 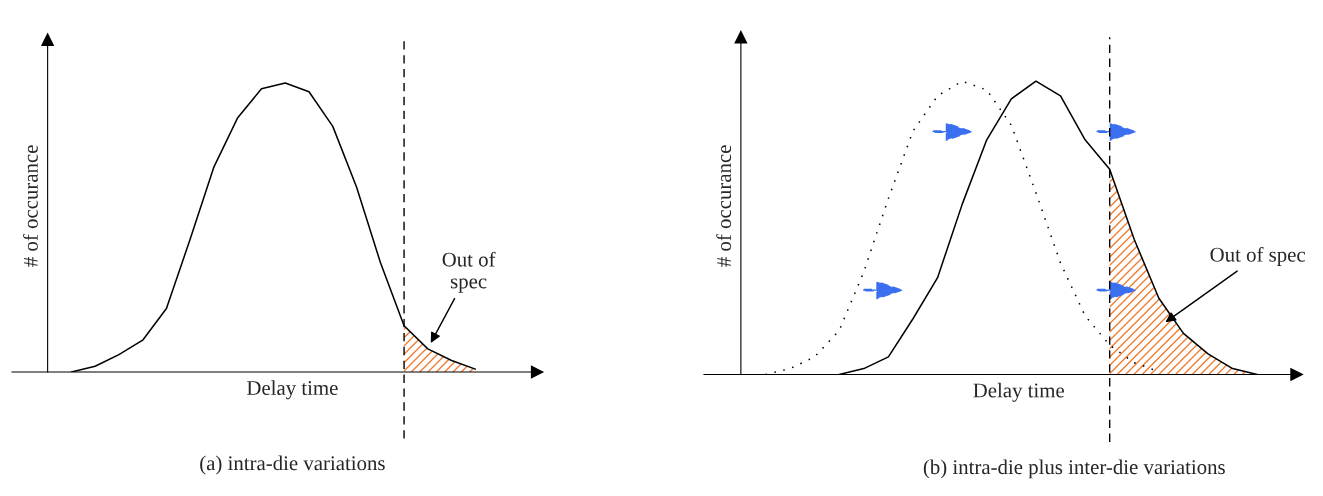 I want to click on text: (a) intra-die variations, so click(x=292, y=465).